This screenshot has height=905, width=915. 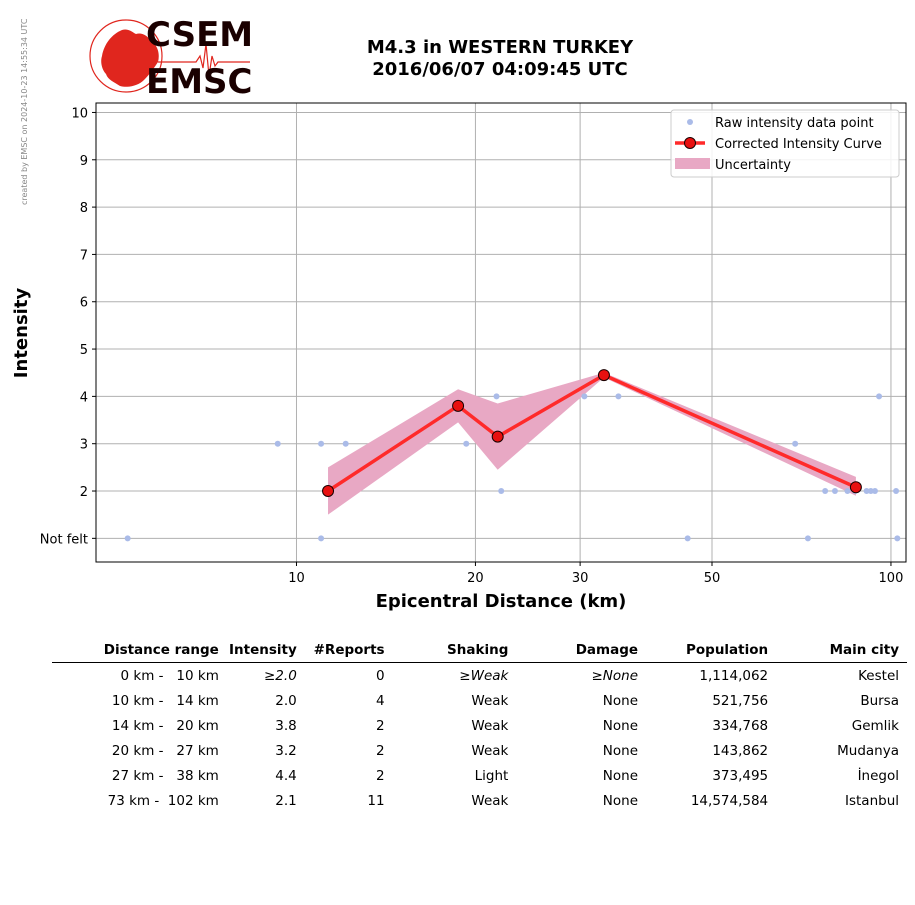 I want to click on legend-band-label: Uncertainty, so click(x=753, y=165).